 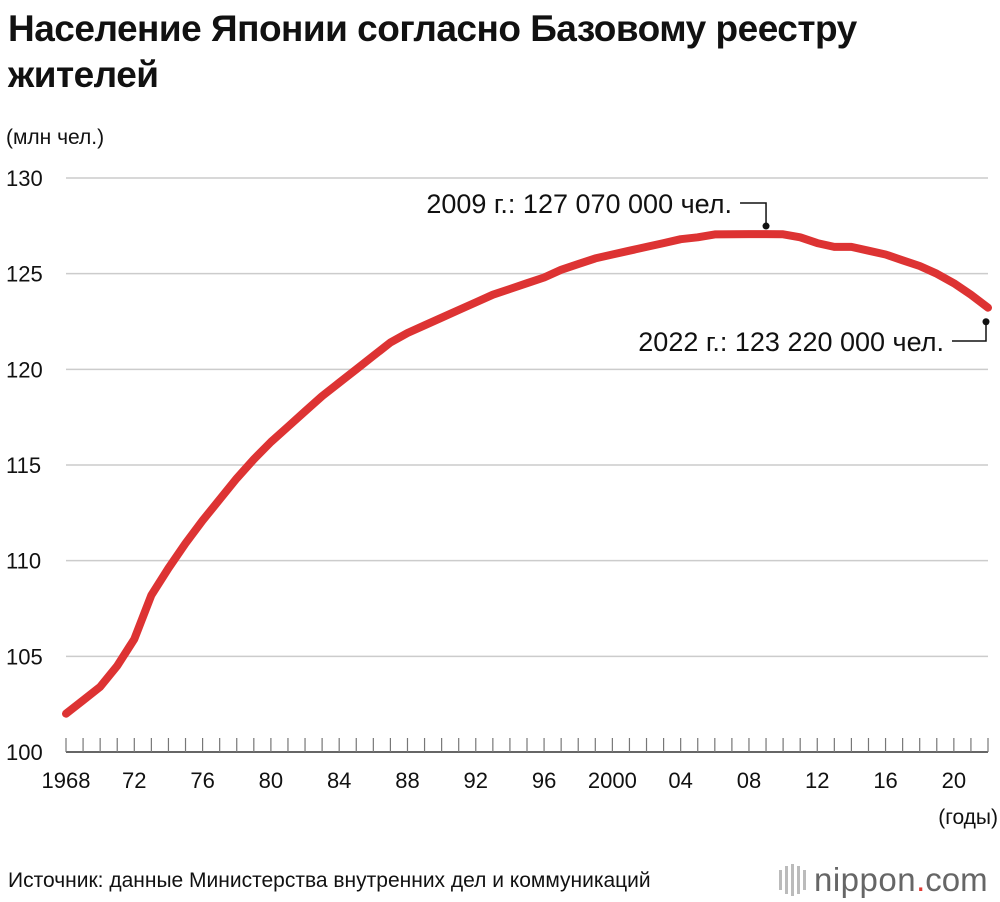 I want to click on annotation-2009-leader, so click(x=753, y=214).